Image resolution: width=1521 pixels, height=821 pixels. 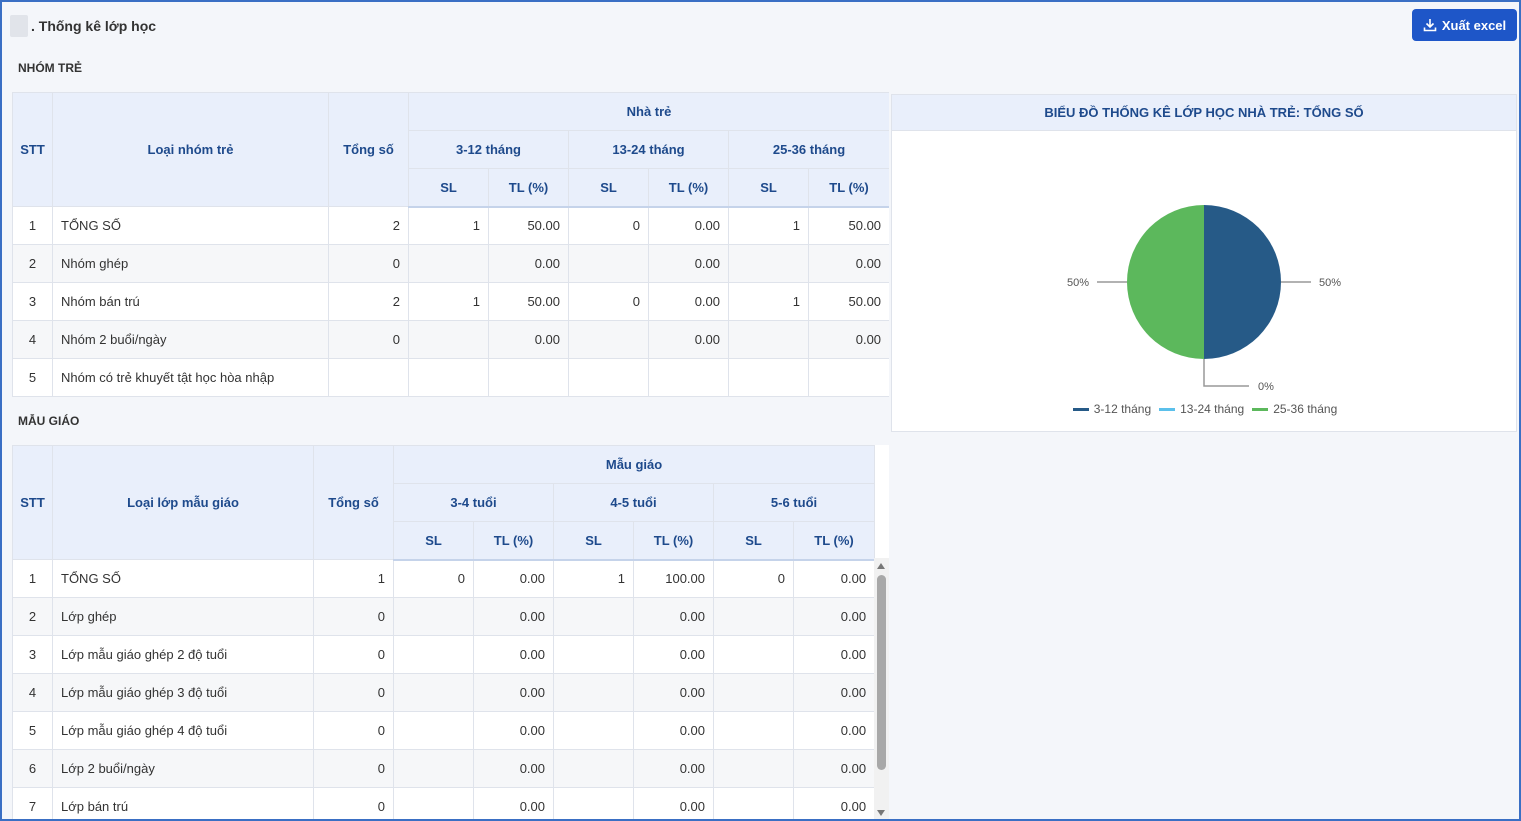 I want to click on export-excel-label: Xuất excel, so click(x=1474, y=25).